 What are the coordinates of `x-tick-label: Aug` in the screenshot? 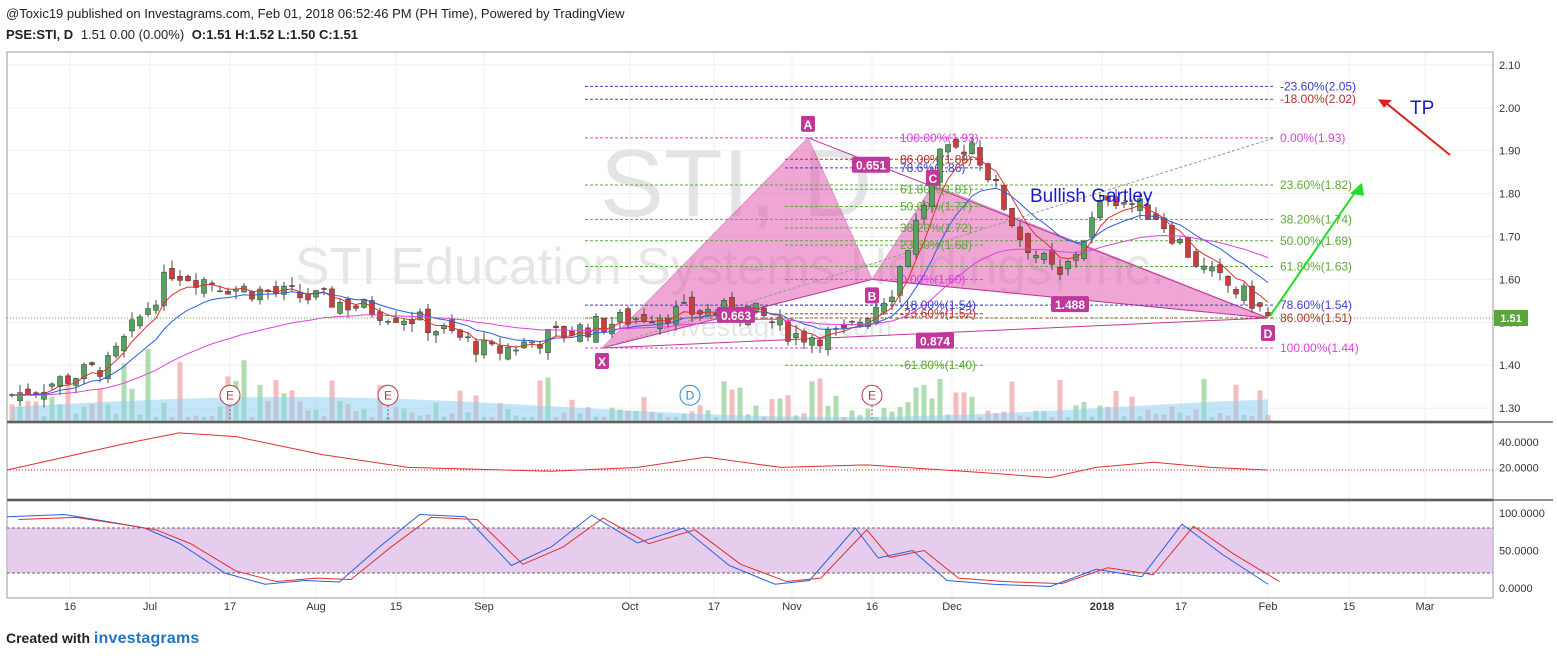 It's located at (316, 607).